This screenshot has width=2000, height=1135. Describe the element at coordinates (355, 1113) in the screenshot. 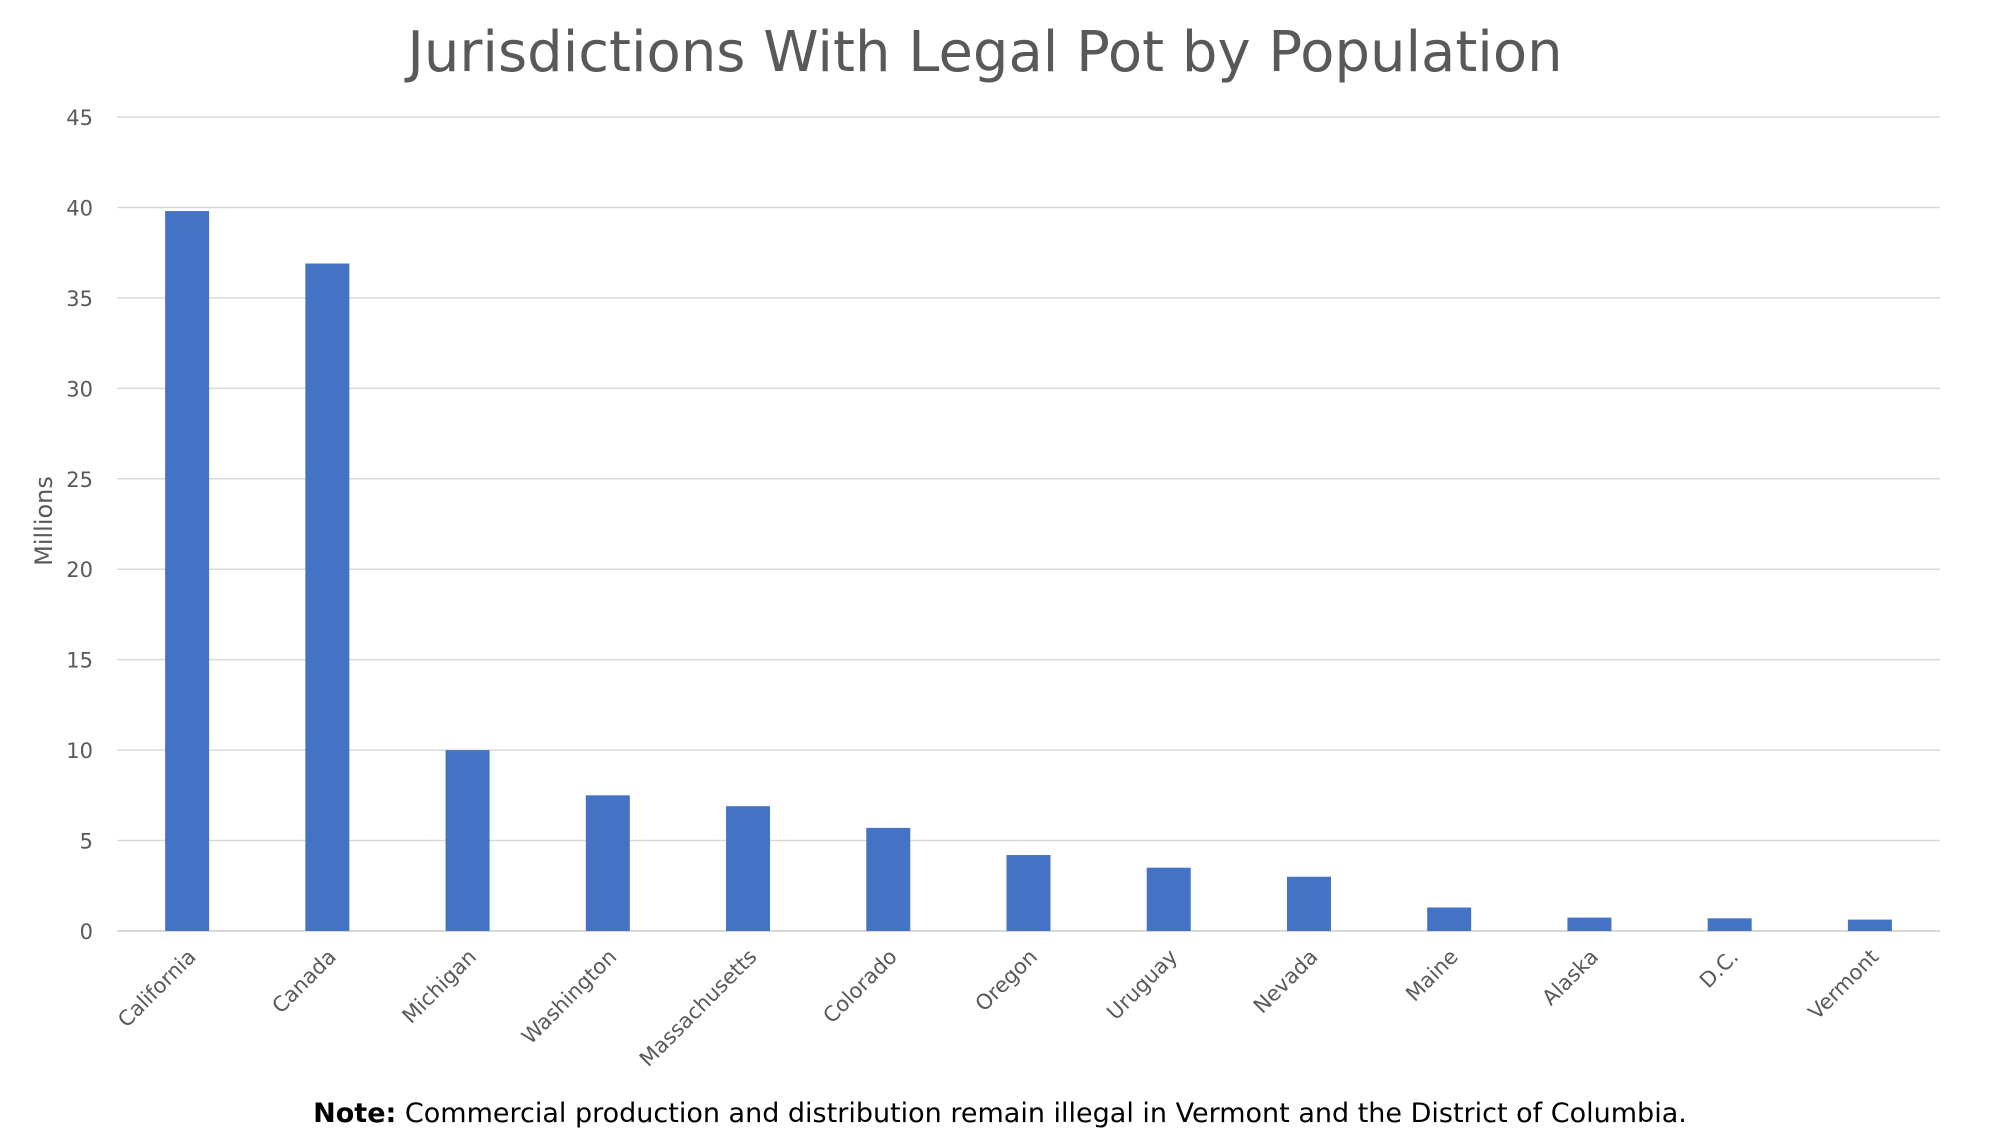

I see `note-label: Note:` at that location.